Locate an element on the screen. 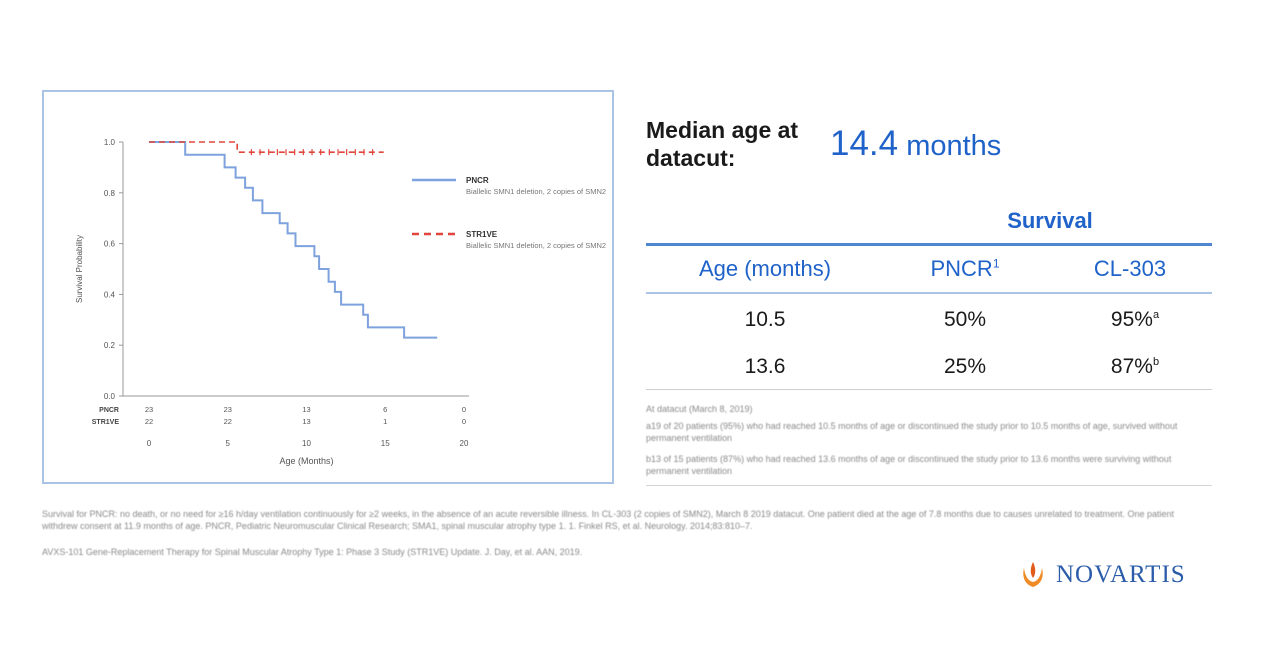 This screenshot has width=1280, height=650. footnote-datacut: At datacut (March 8, 2019) is located at coordinates (699, 409).